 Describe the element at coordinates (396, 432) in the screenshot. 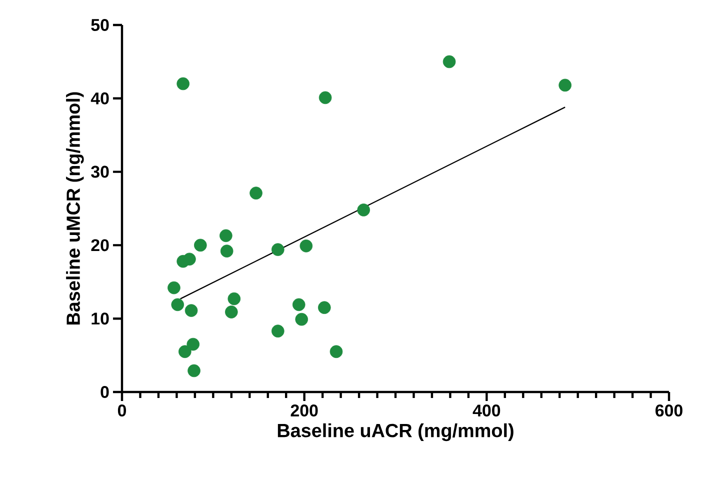

I see `x-axis-title: Baseline uACR (mg/mmol)` at that location.